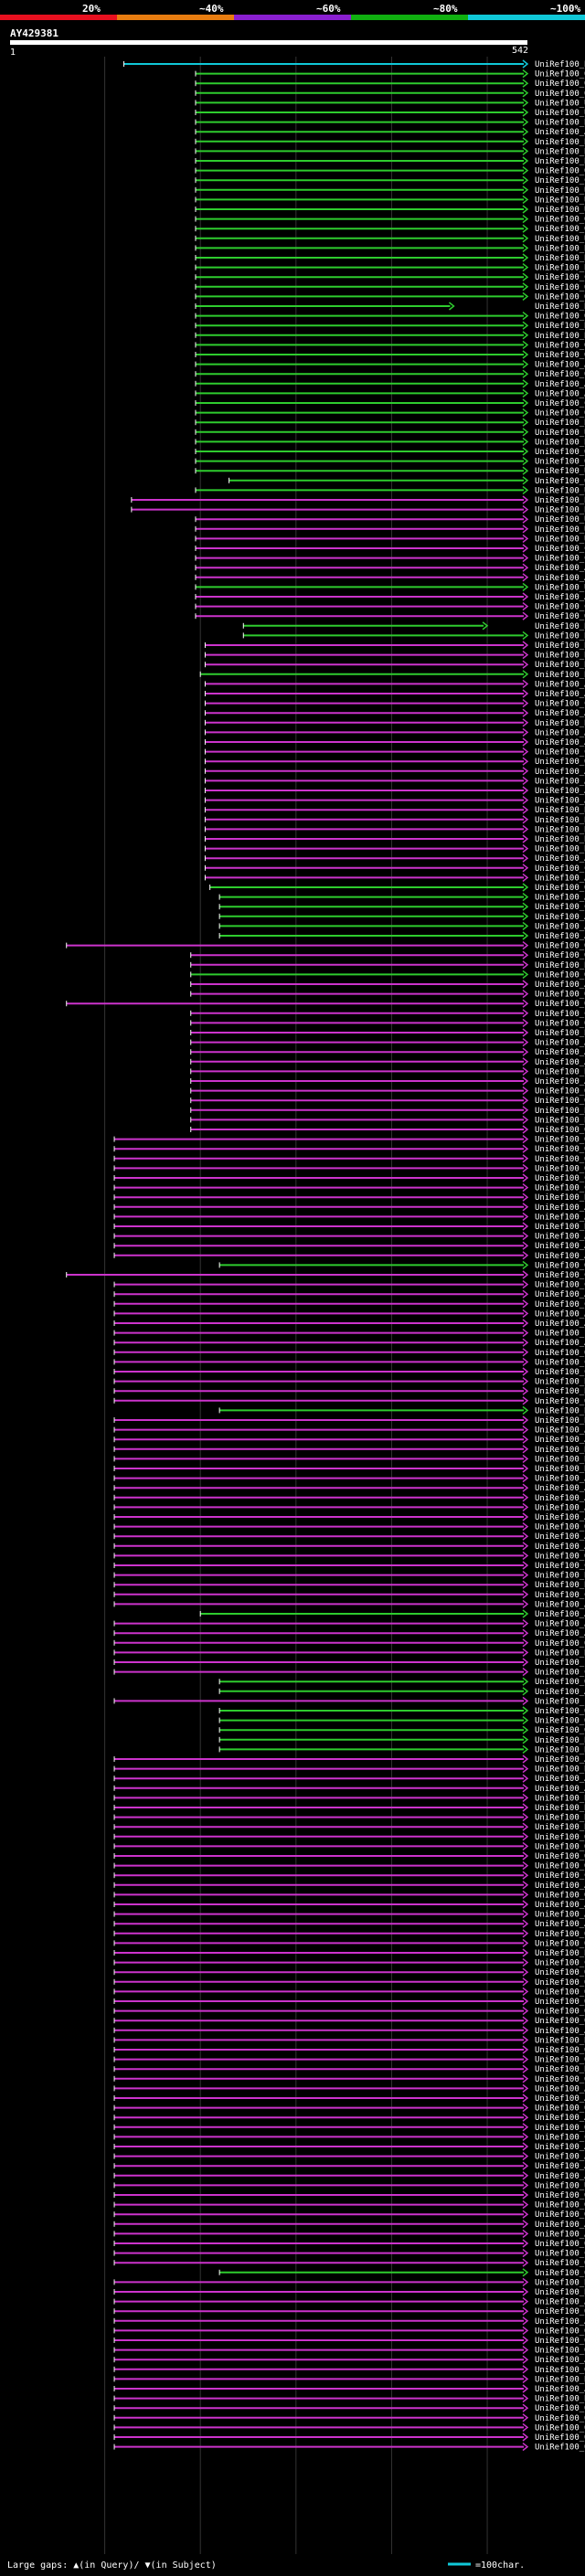 This screenshot has width=585, height=2576. I want to click on hit-label: UniRef100_B9SU15, so click(560, 2040).